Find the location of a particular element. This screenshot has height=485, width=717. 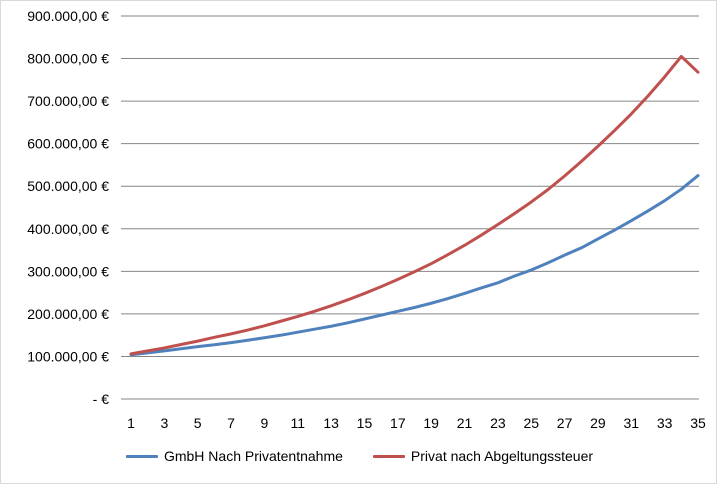

y-tick-label: 700.000,00 € is located at coordinates (68, 101).